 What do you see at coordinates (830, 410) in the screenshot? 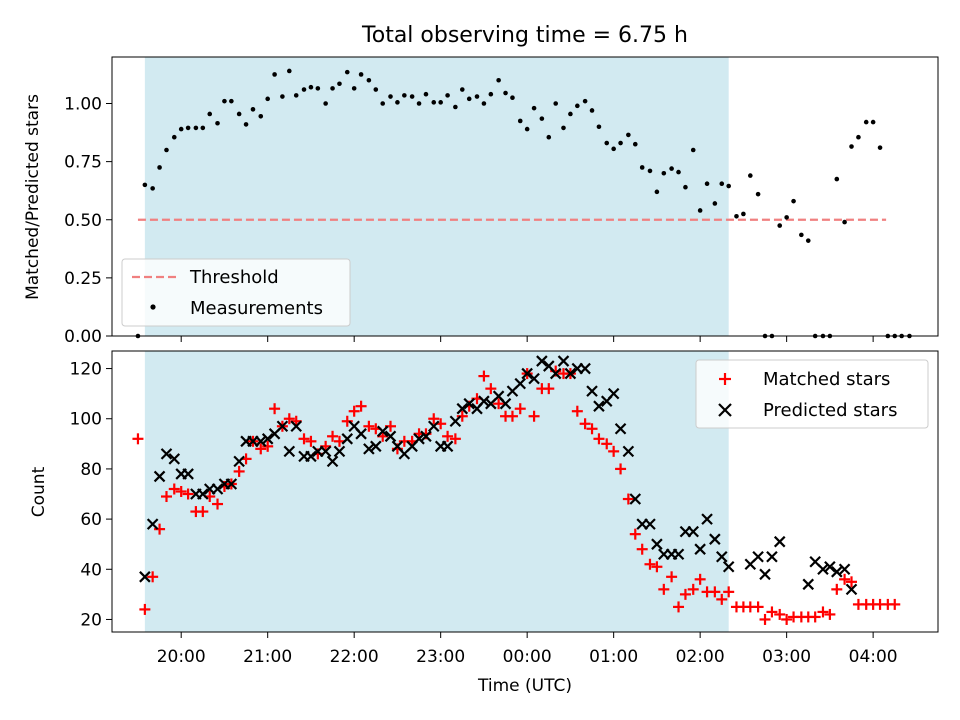
I see `bottom-legend-predicted-label: Predicted stars` at bounding box center [830, 410].